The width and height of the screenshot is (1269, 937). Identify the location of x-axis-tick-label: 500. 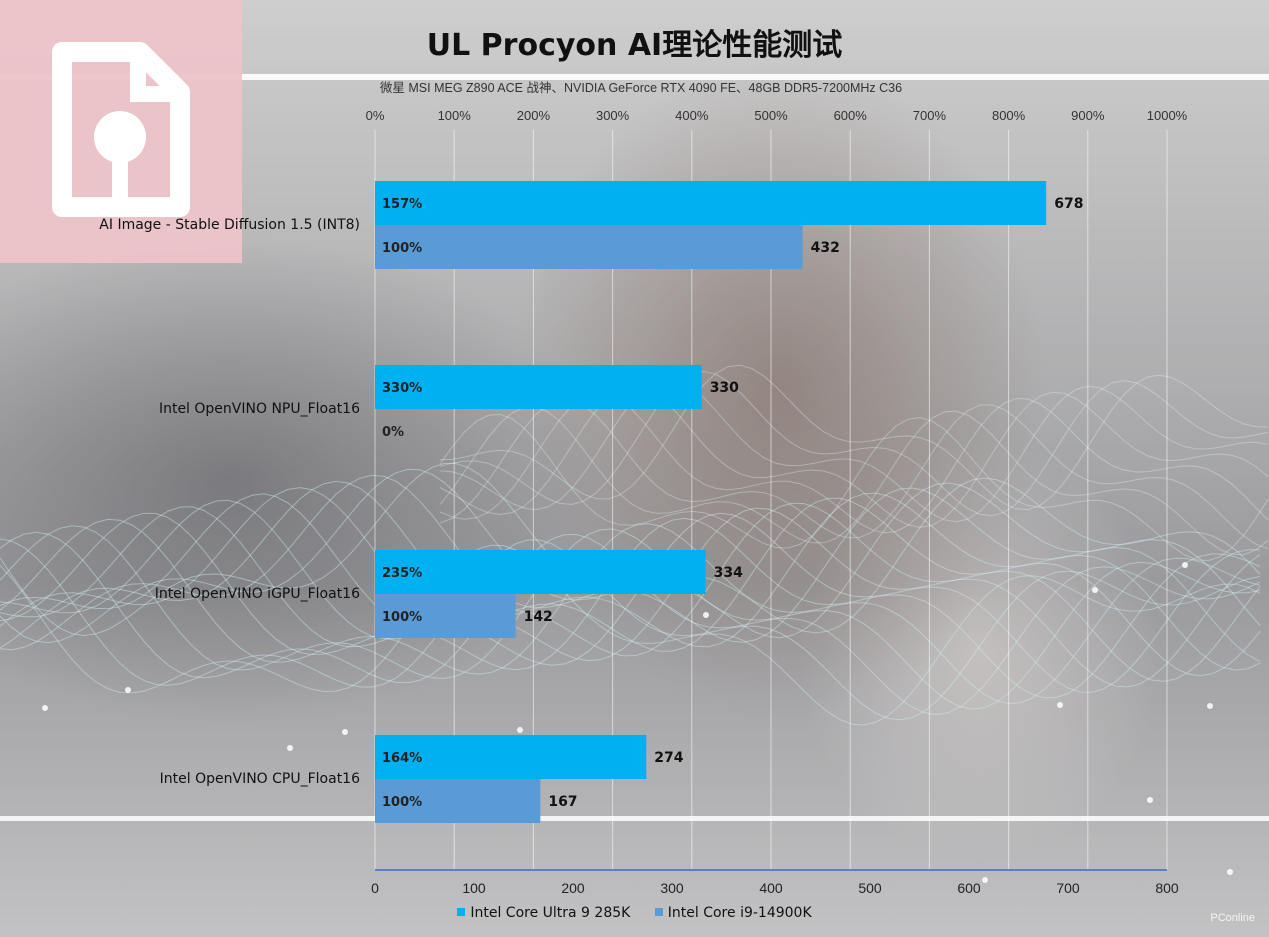
(870, 888).